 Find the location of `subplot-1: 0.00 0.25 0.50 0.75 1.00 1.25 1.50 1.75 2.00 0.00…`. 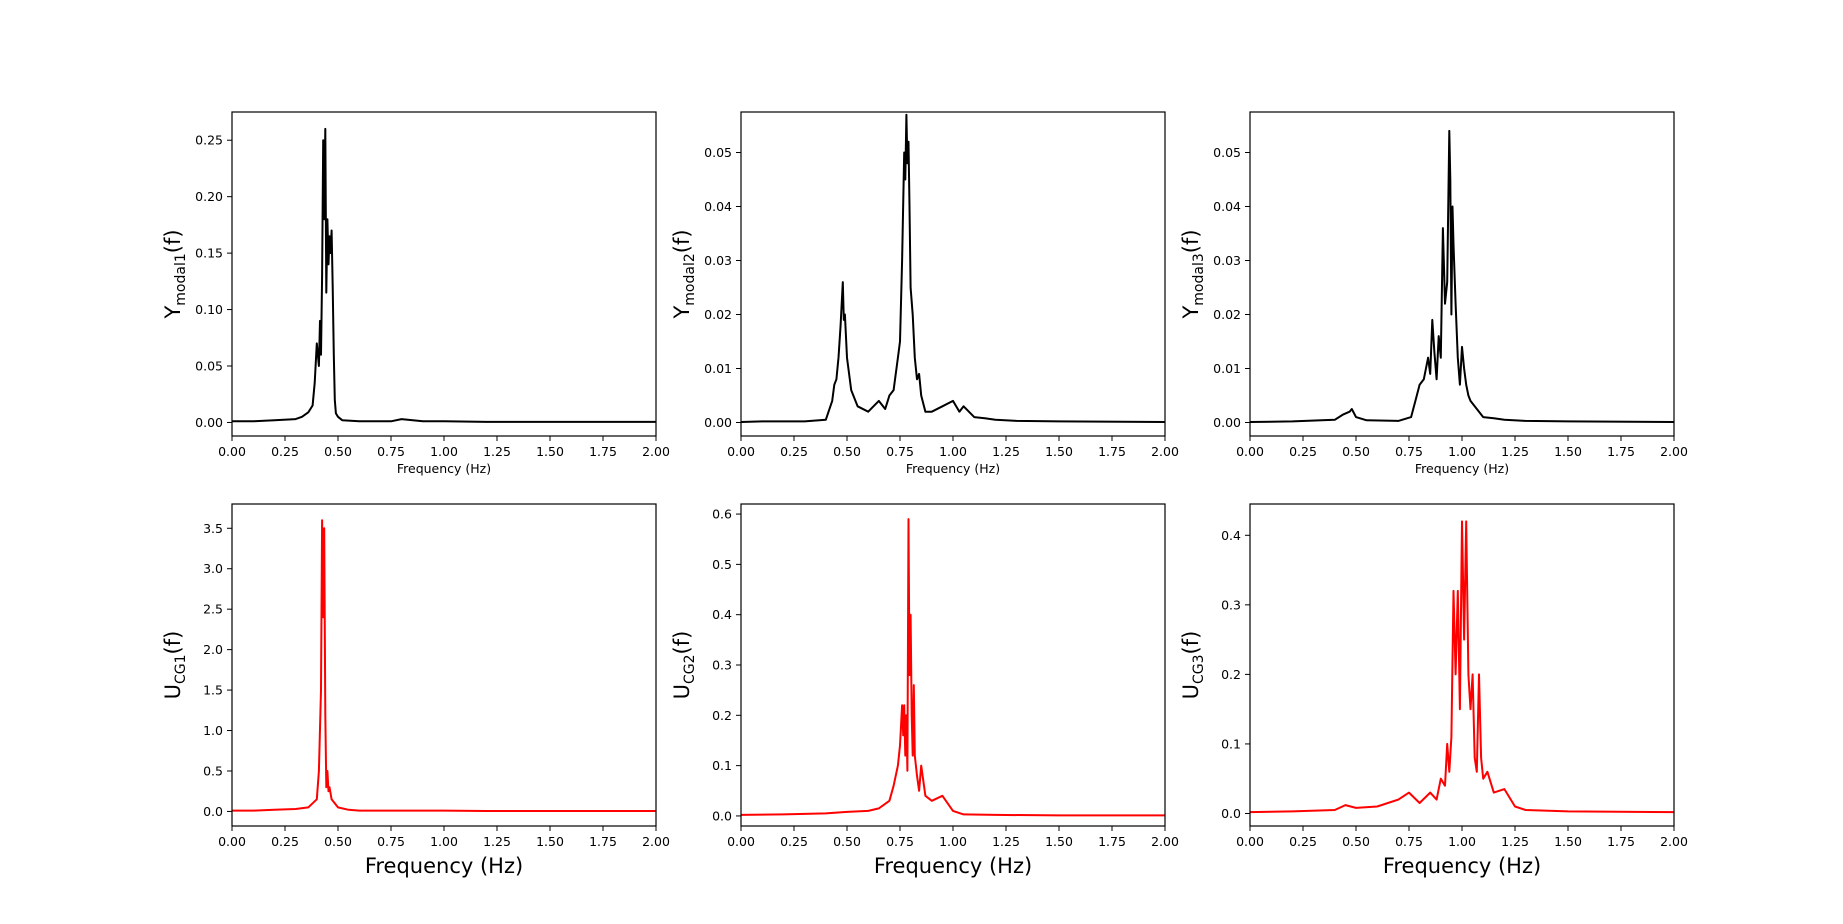

subplot-1: 0.00 0.25 0.50 0.75 1.00 1.25 1.50 1.75 2.00 0.00… is located at coordinates (415, 293).